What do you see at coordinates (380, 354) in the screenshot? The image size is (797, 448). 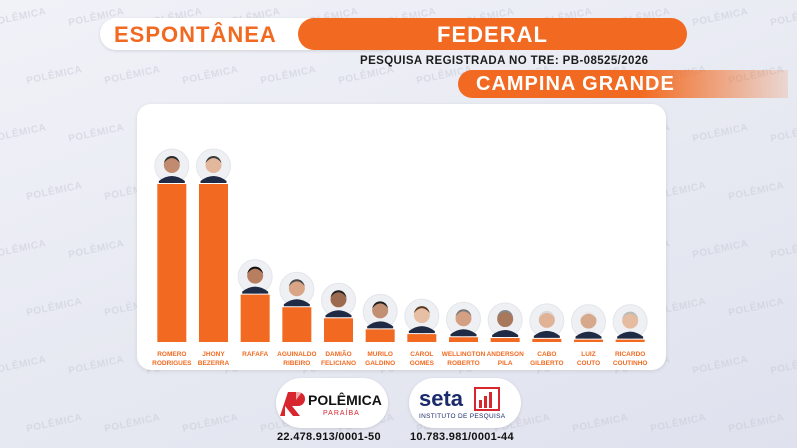 I see `category-label: MURILO` at bounding box center [380, 354].